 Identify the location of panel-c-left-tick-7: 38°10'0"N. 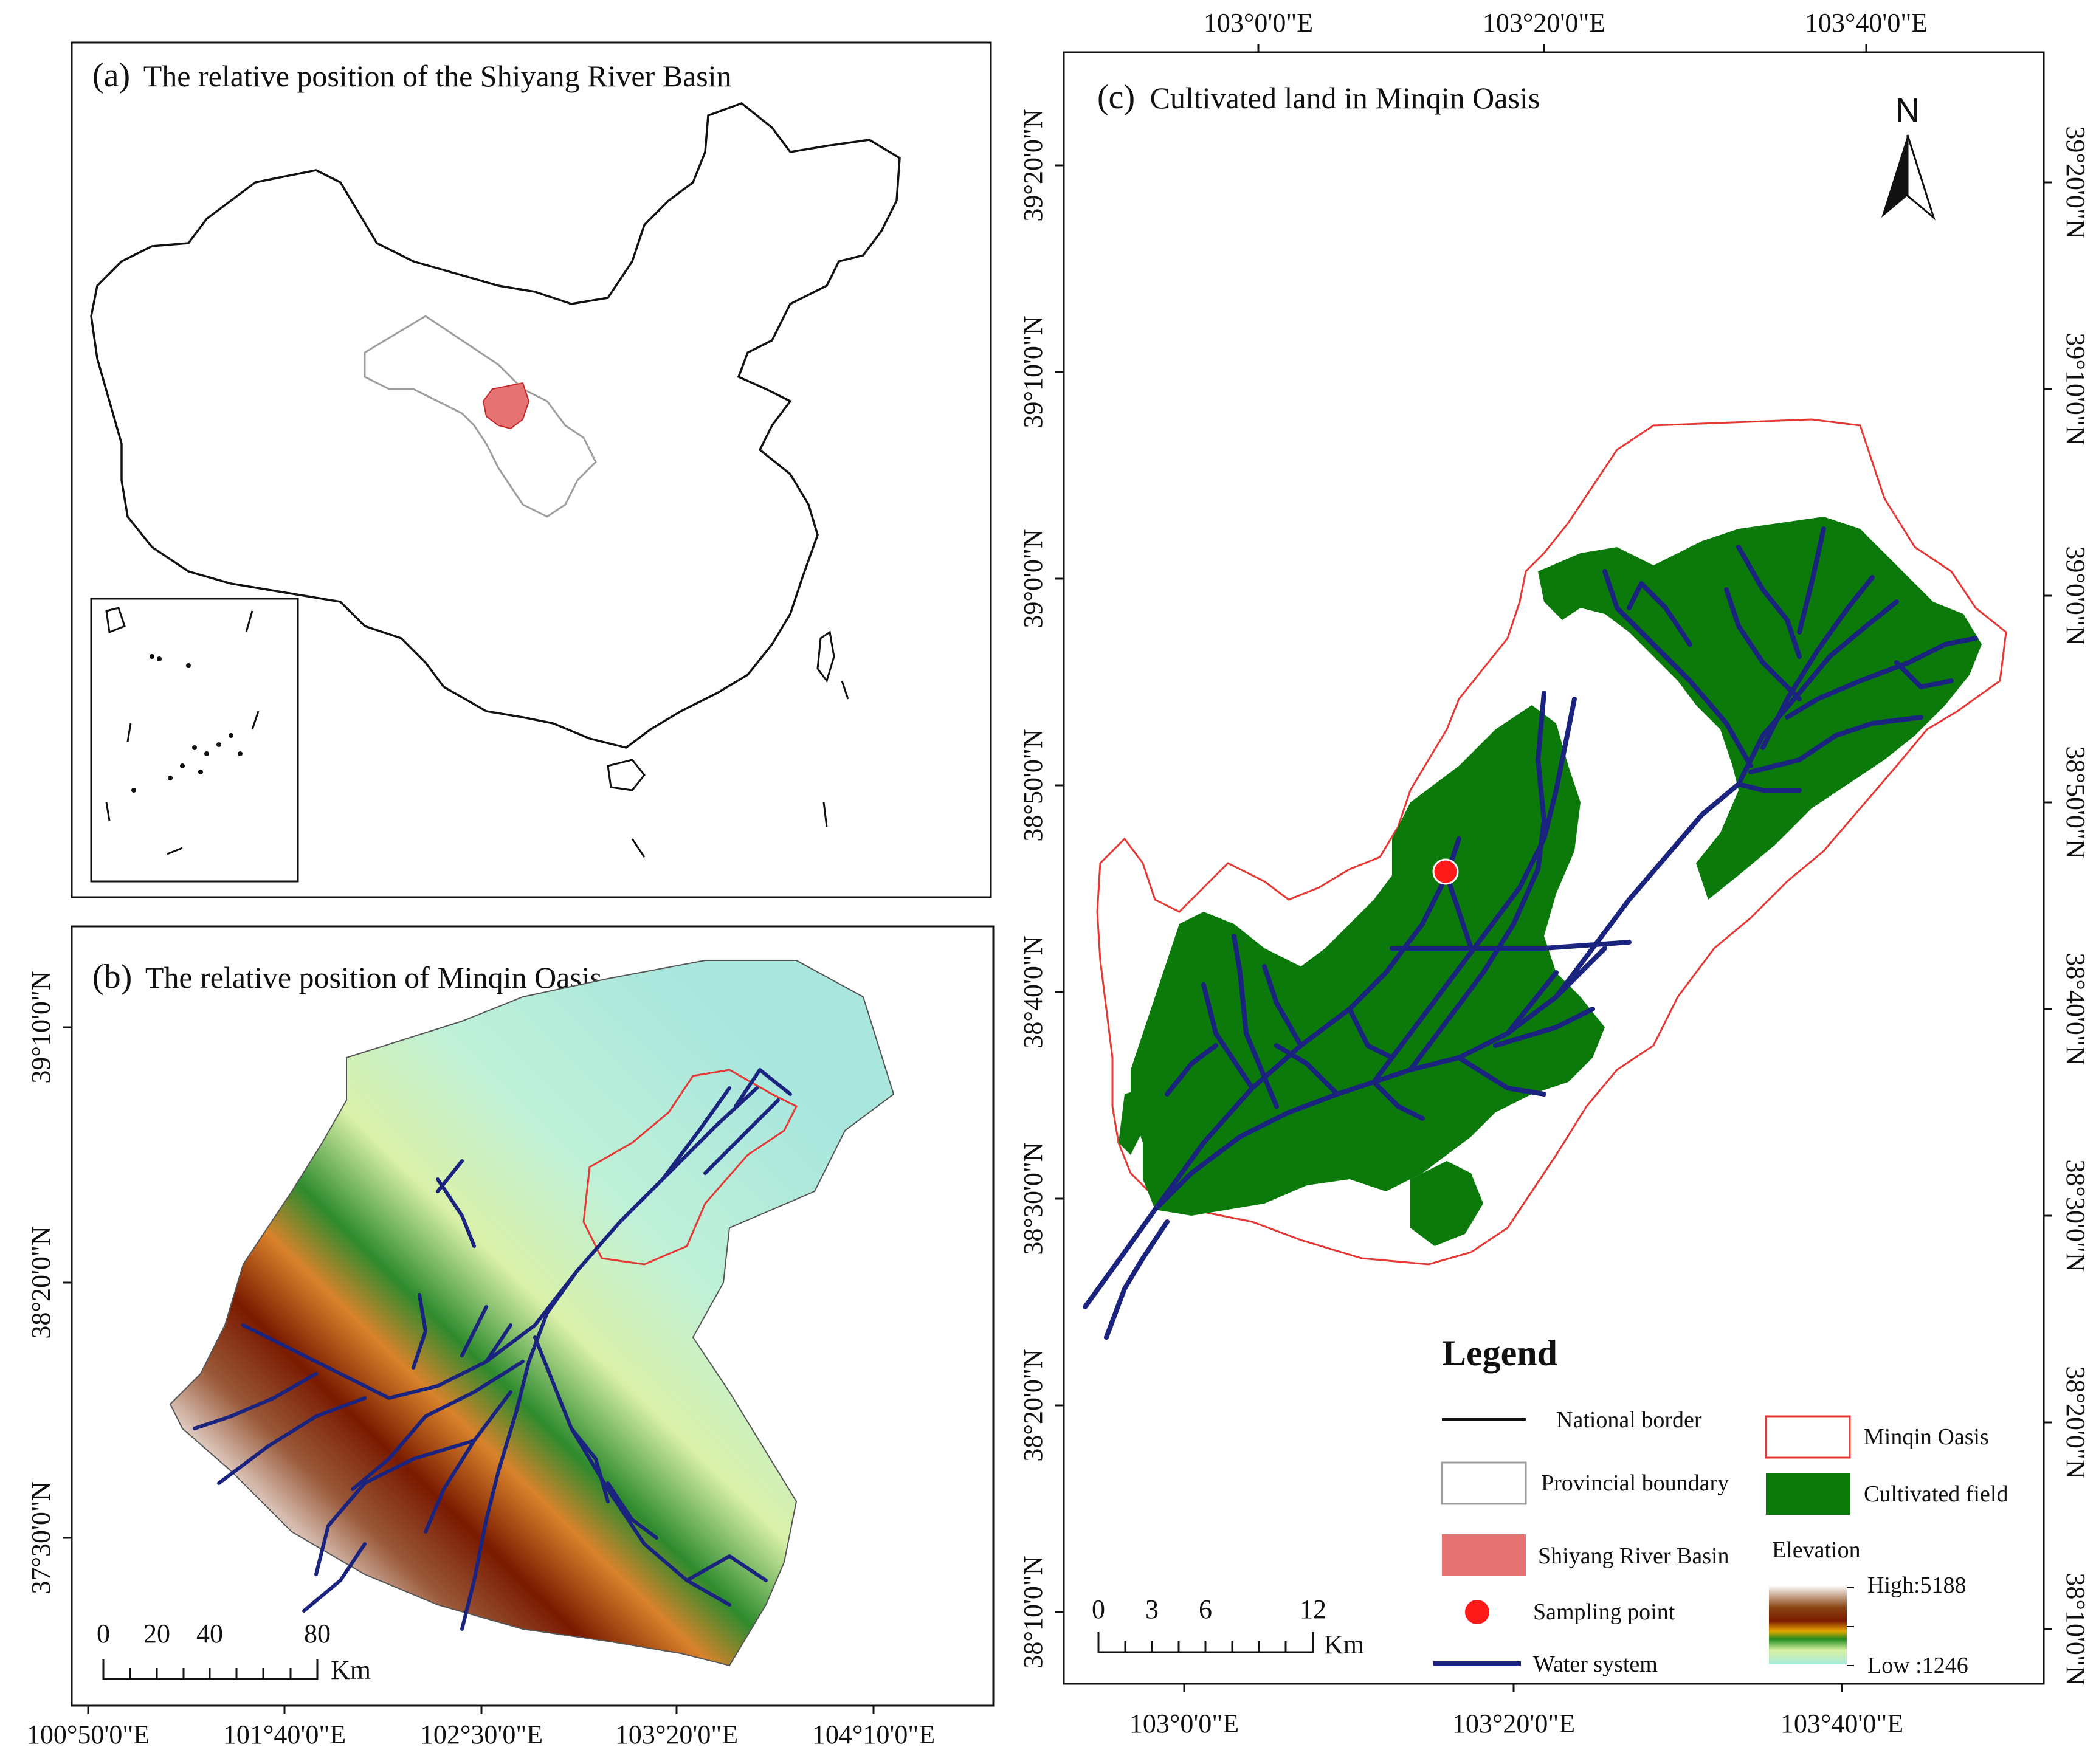
(1033, 1612).